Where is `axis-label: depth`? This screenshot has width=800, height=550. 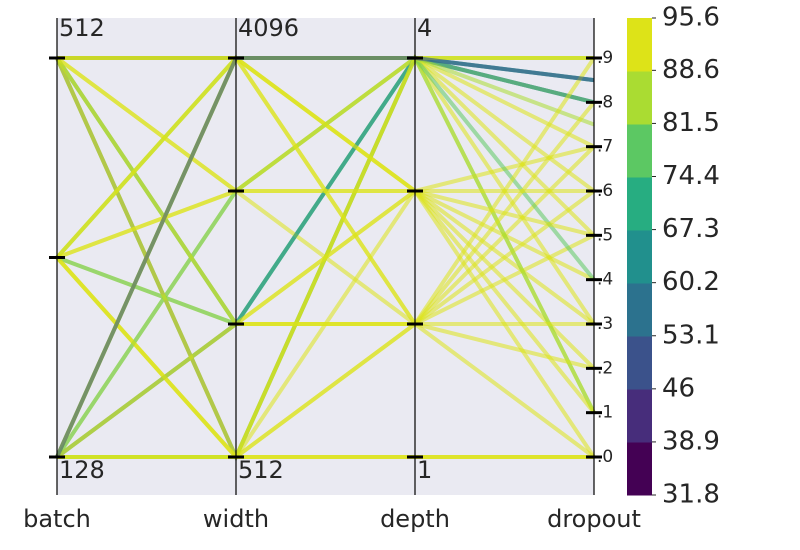 axis-label: depth is located at coordinates (415, 519).